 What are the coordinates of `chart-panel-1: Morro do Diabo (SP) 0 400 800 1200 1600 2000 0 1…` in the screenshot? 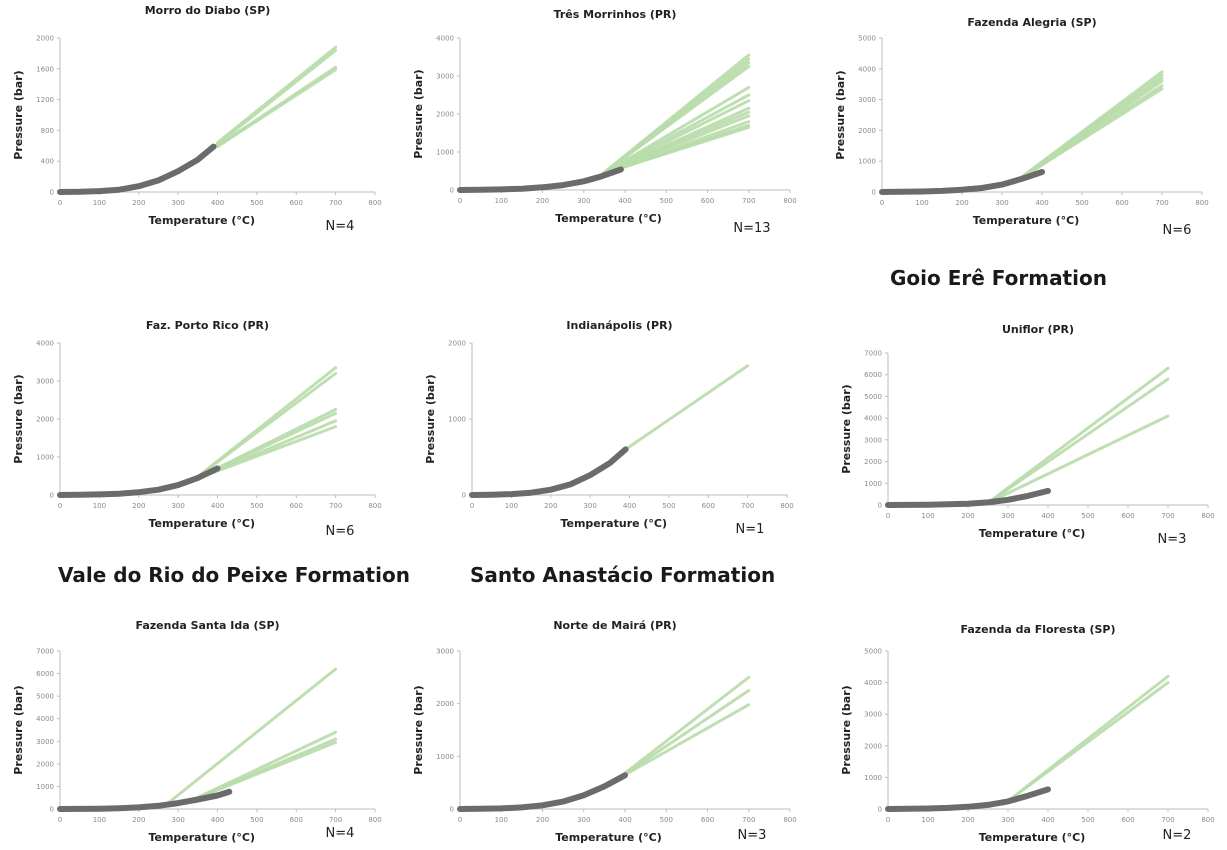 It's located at (200, 122).